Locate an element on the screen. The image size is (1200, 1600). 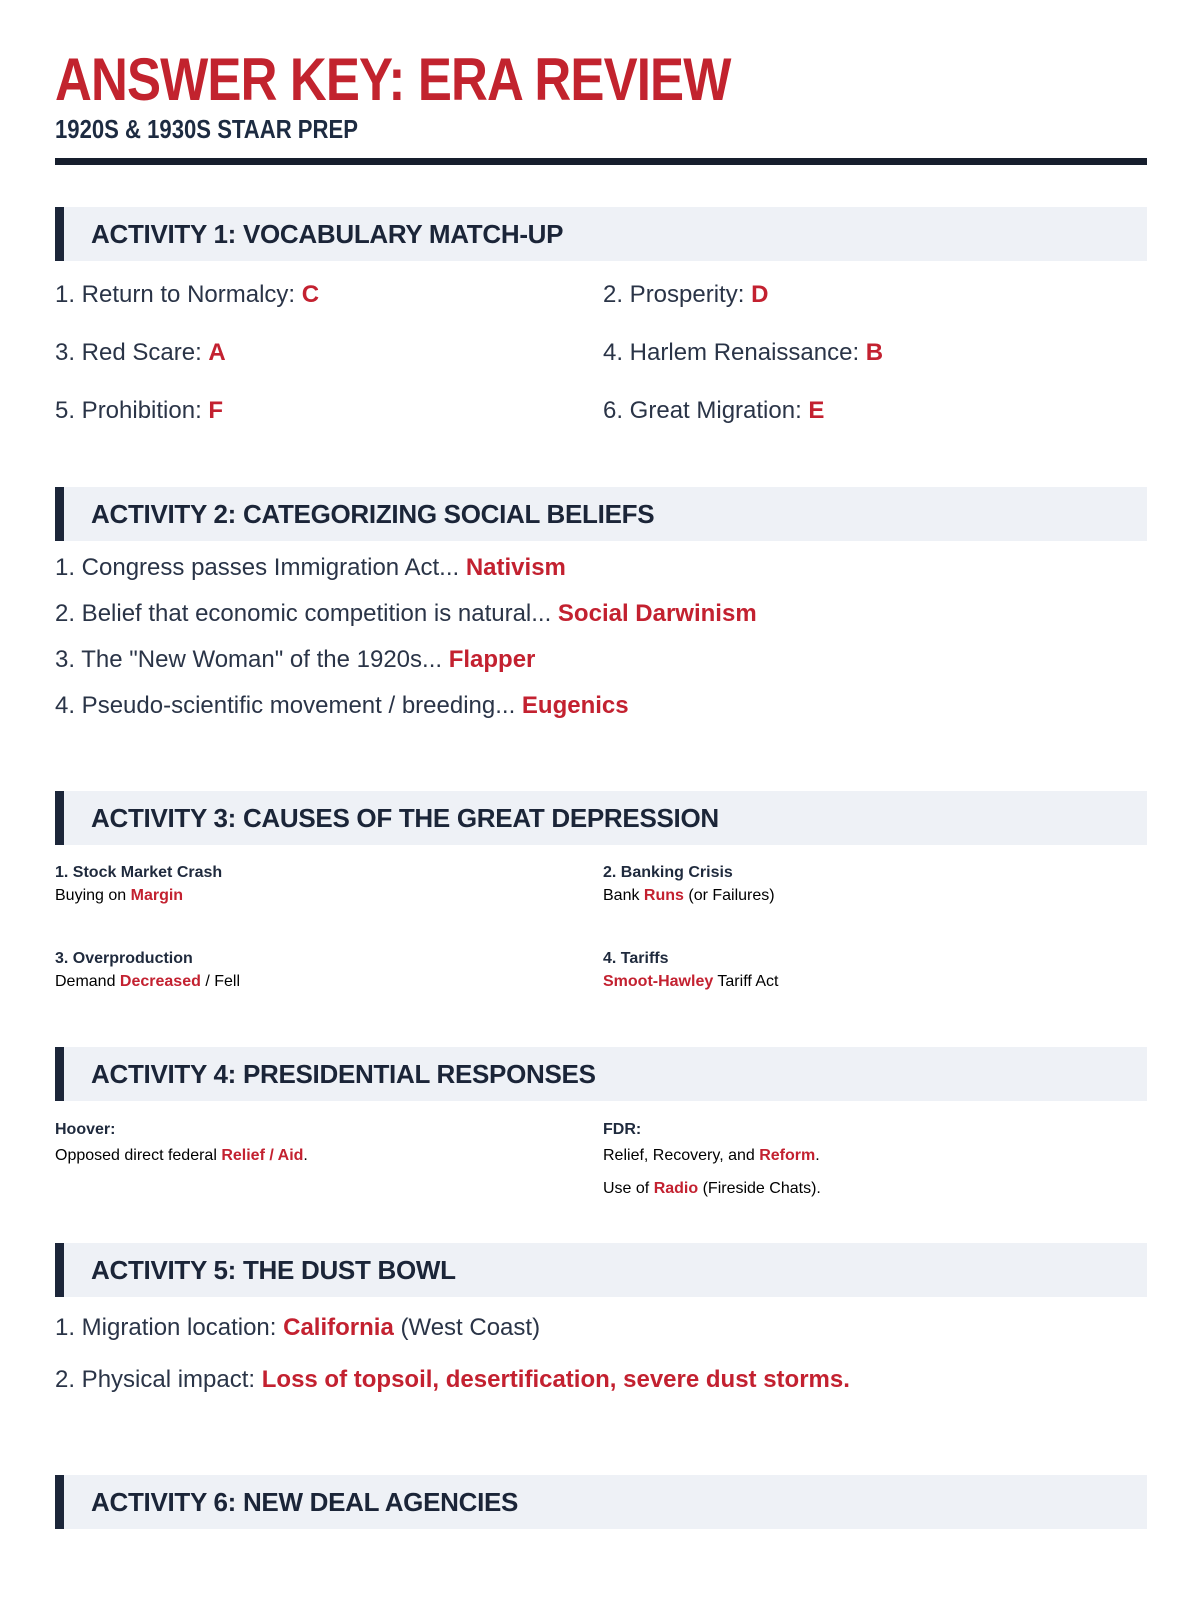
page-title-text: ANSWER KEY: ERA REVIEW is located at coordinates (393, 79).